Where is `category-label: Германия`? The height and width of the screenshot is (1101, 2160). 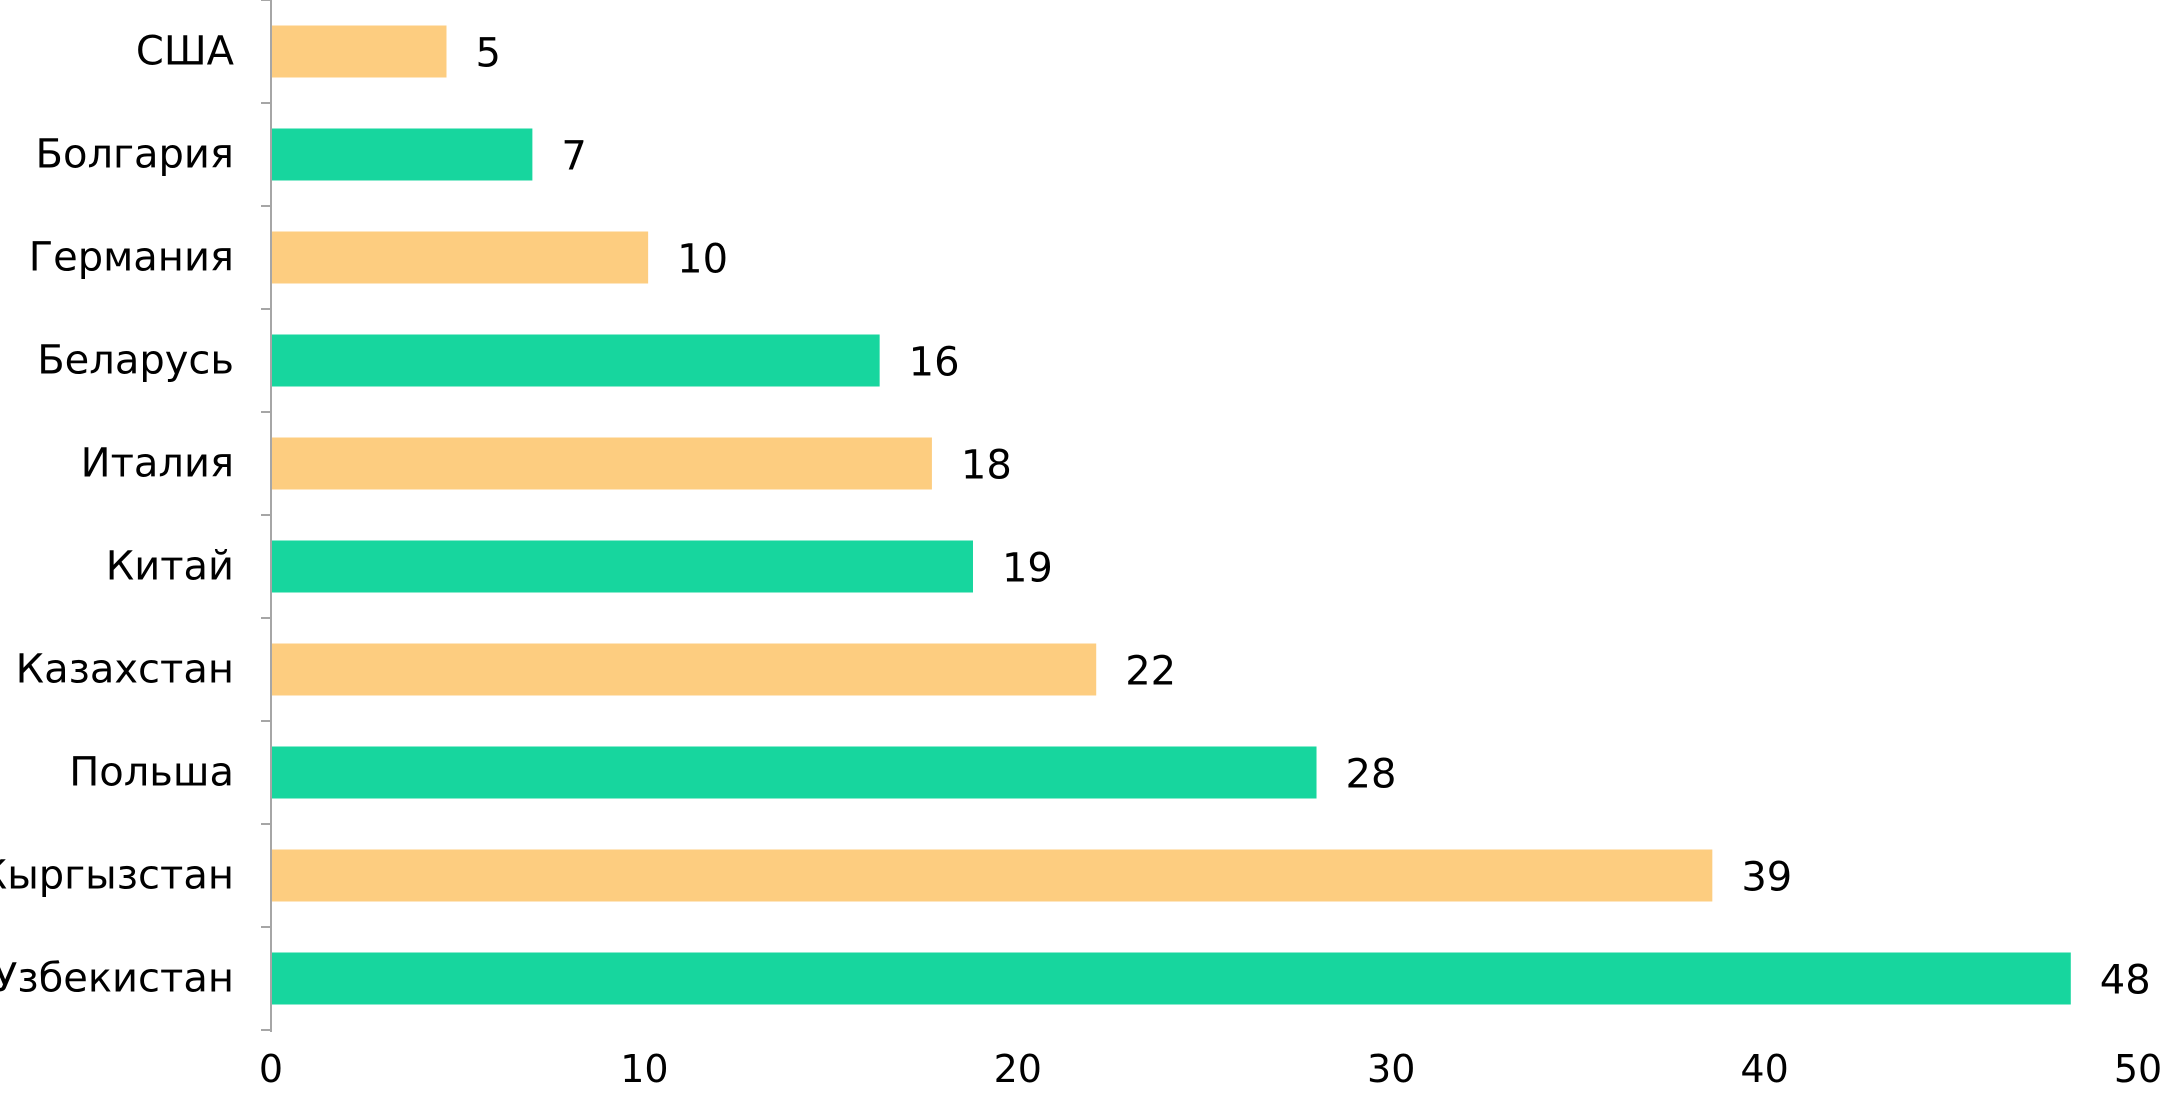 category-label: Германия is located at coordinates (131, 258).